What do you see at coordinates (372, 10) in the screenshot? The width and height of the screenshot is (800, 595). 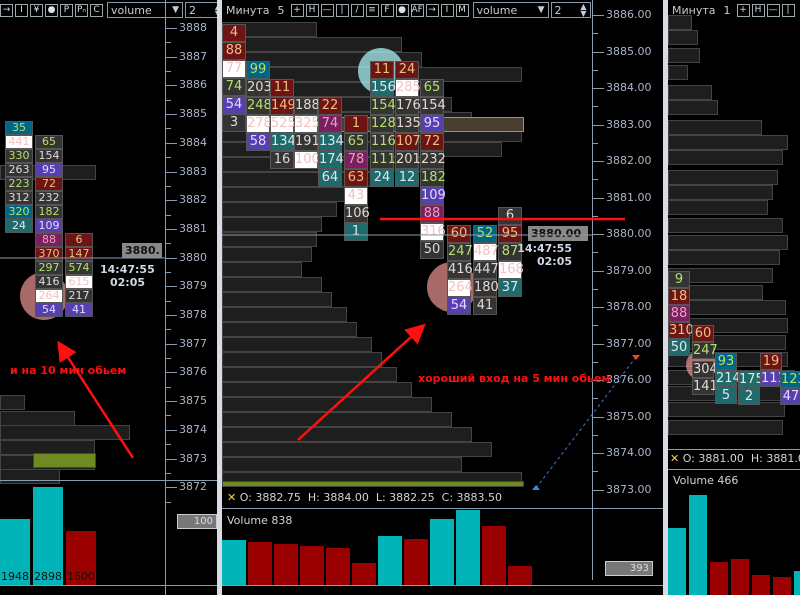 I see `toolbar-button: ≡` at bounding box center [372, 10].